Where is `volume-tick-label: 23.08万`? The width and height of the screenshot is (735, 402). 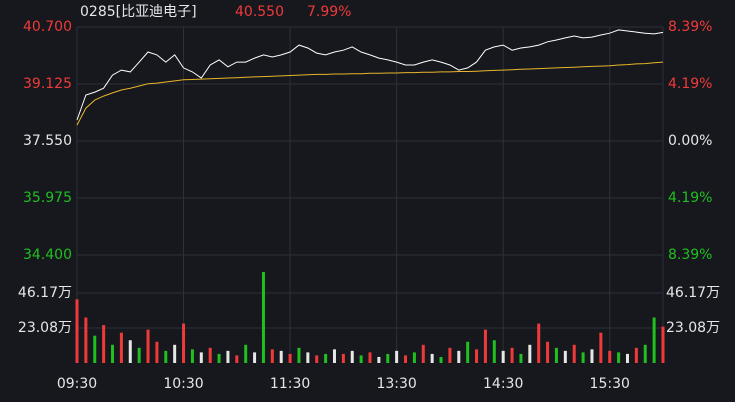 volume-tick-label: 23.08万 is located at coordinates (45, 328).